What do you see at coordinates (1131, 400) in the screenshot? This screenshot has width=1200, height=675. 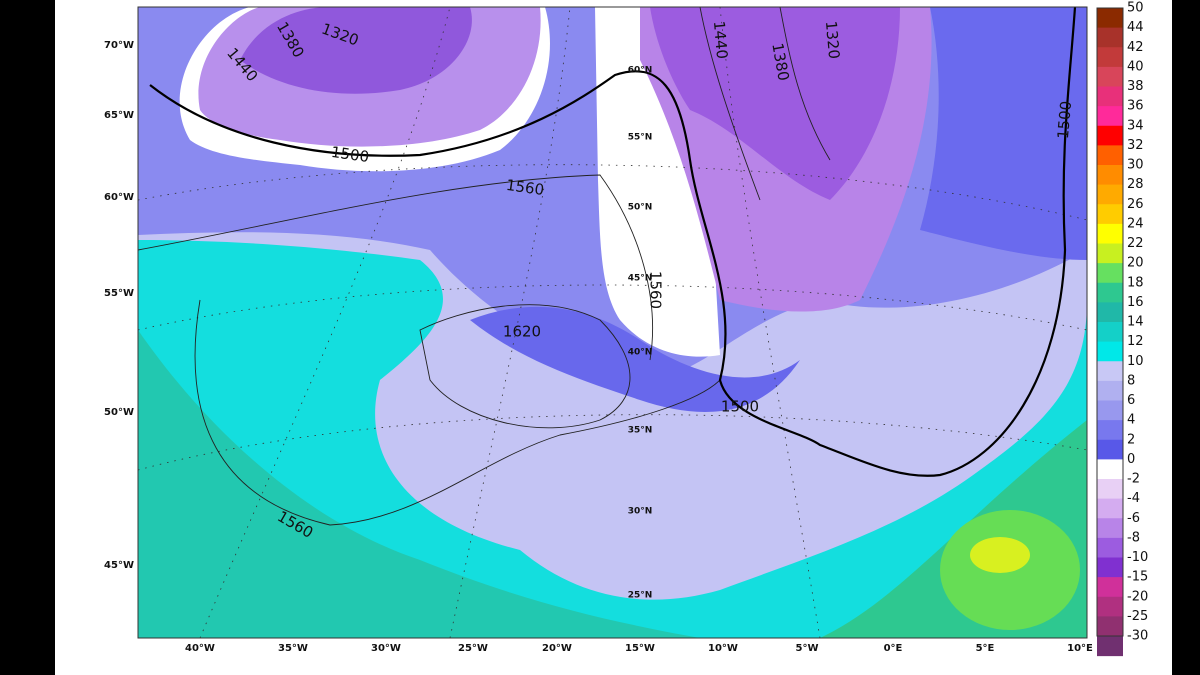 I see `colorbar-label: 6` at bounding box center [1131, 400].